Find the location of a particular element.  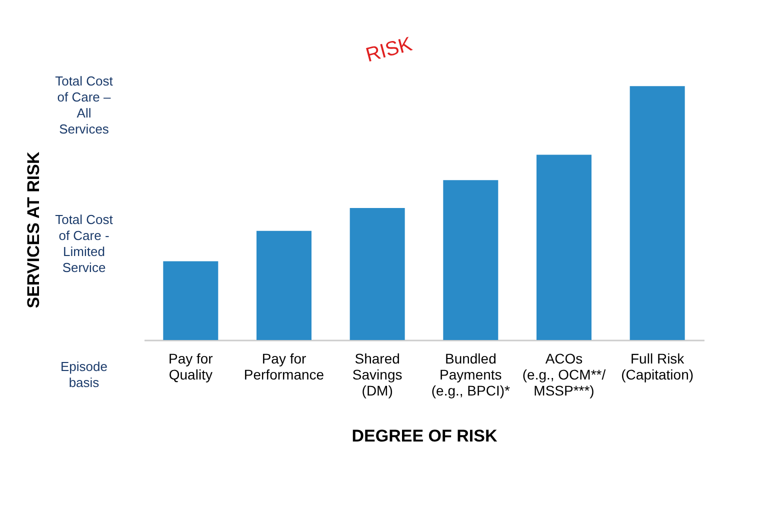

x-tick-label: Shared Savings (DM) is located at coordinates (377, 374).